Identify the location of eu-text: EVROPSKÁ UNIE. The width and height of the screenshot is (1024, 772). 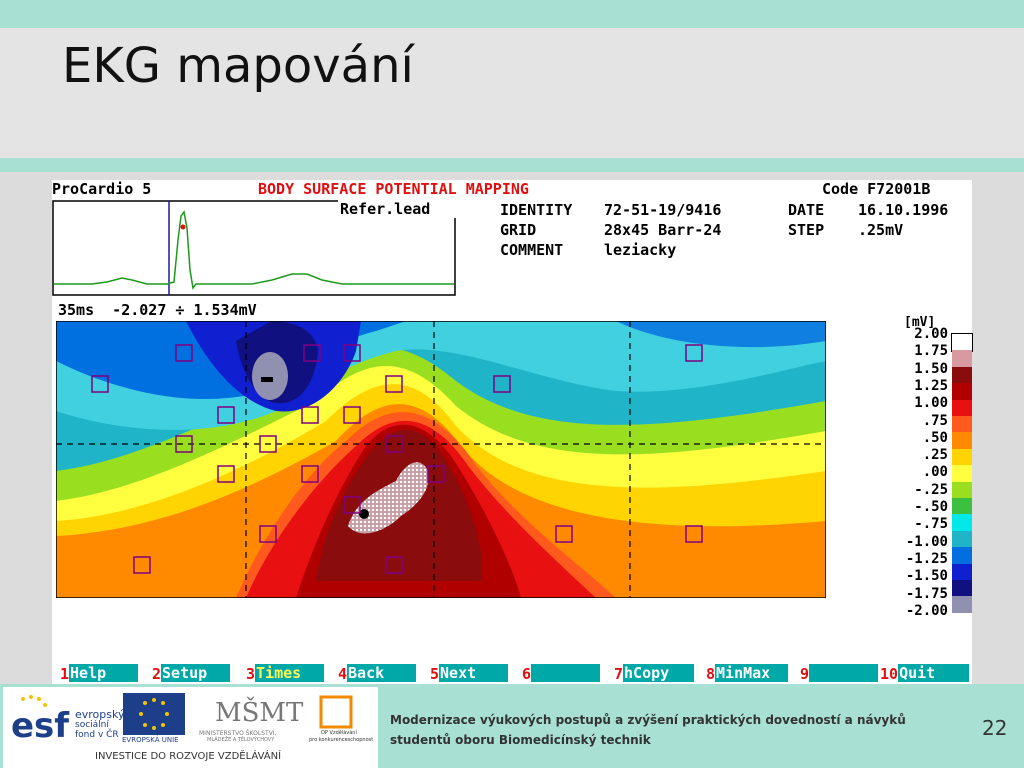
(150, 740).